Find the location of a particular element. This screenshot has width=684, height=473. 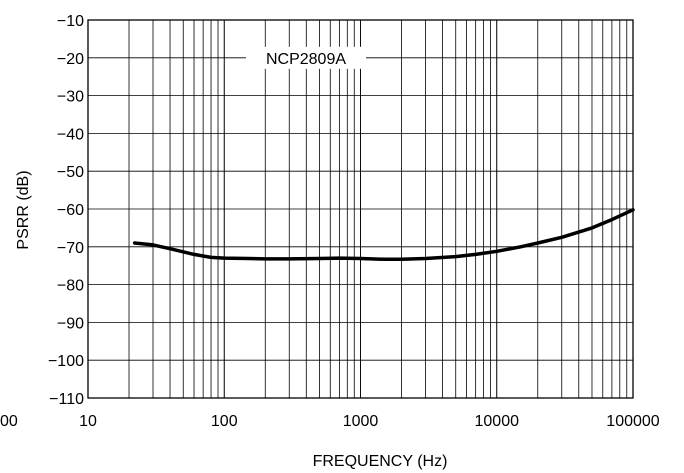

series-line is located at coordinates (383, 235).